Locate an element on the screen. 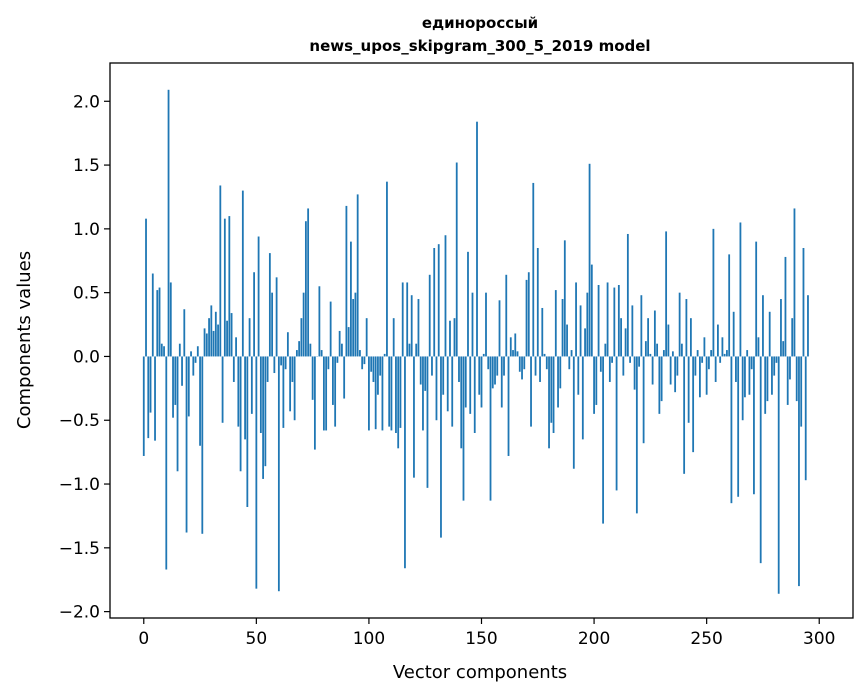 This screenshot has width=867, height=696. x-tick-label: 250 is located at coordinates (706, 639).